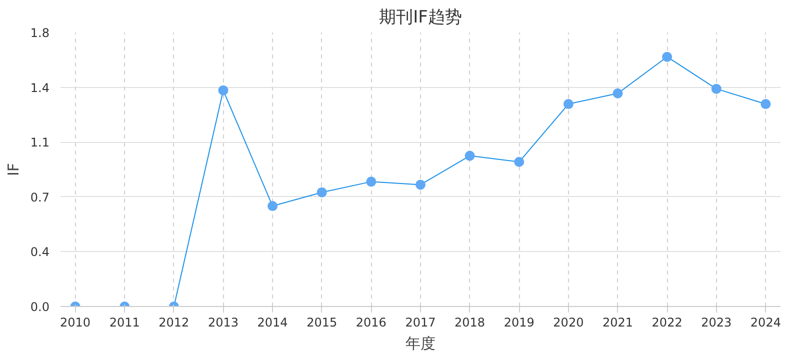 This screenshot has width=810, height=360. I want to click on x-tick-label: 2023, so click(716, 323).